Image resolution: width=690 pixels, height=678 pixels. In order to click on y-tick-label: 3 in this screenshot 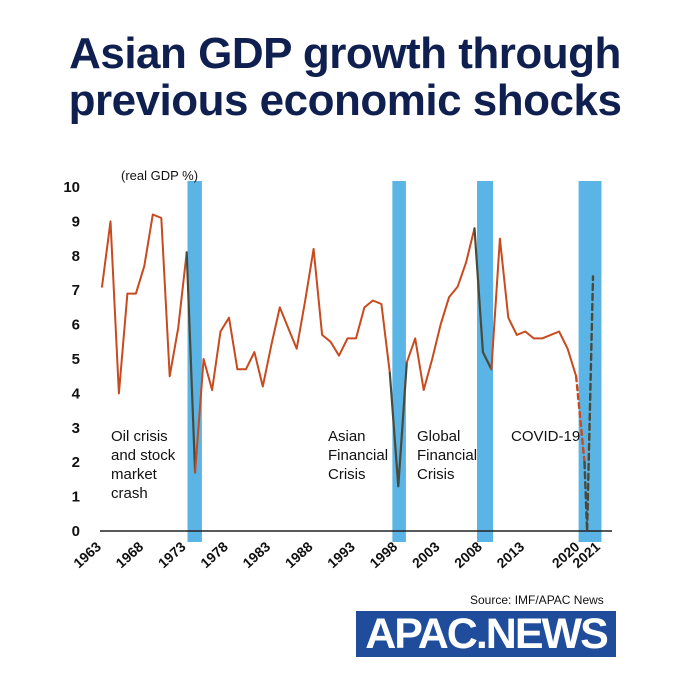, I will do `click(76, 428)`.